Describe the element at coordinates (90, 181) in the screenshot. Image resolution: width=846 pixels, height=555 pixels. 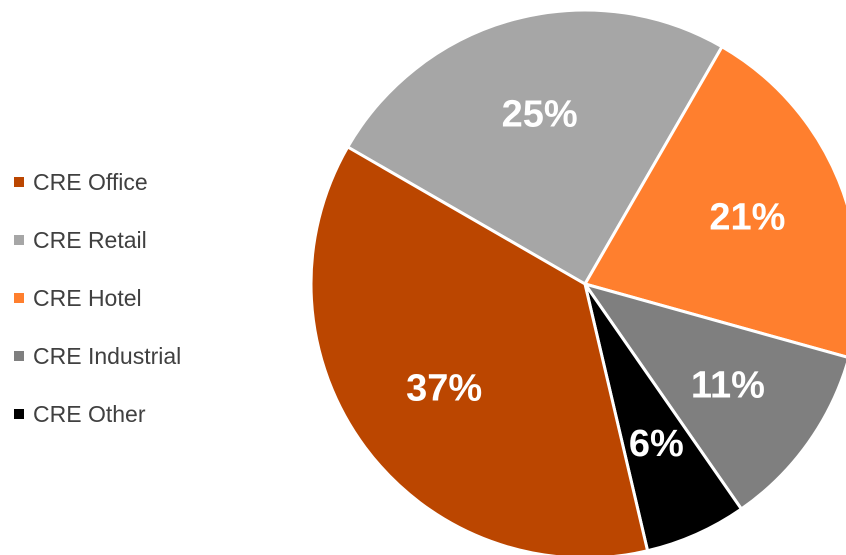
I see `legend-label: CRE Office` at that location.